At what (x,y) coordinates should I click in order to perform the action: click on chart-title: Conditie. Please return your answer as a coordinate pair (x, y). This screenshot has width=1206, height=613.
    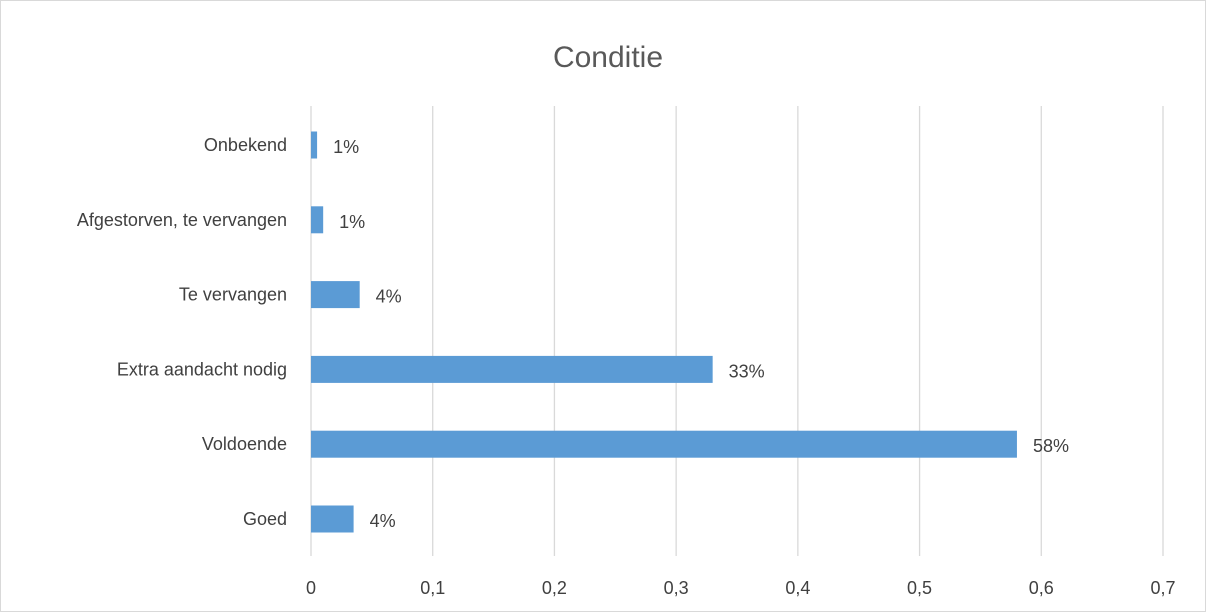
    Looking at the image, I should click on (608, 57).